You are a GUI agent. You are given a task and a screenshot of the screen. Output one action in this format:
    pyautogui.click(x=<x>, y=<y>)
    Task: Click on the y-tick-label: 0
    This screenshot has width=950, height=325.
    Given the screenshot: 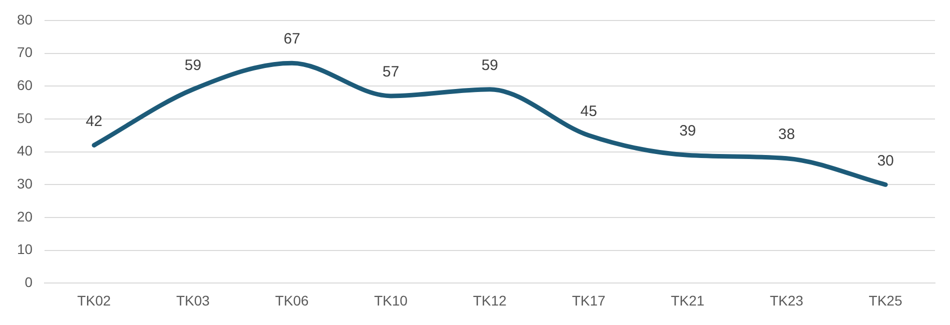 What is the action you would take?
    pyautogui.click(x=28, y=282)
    